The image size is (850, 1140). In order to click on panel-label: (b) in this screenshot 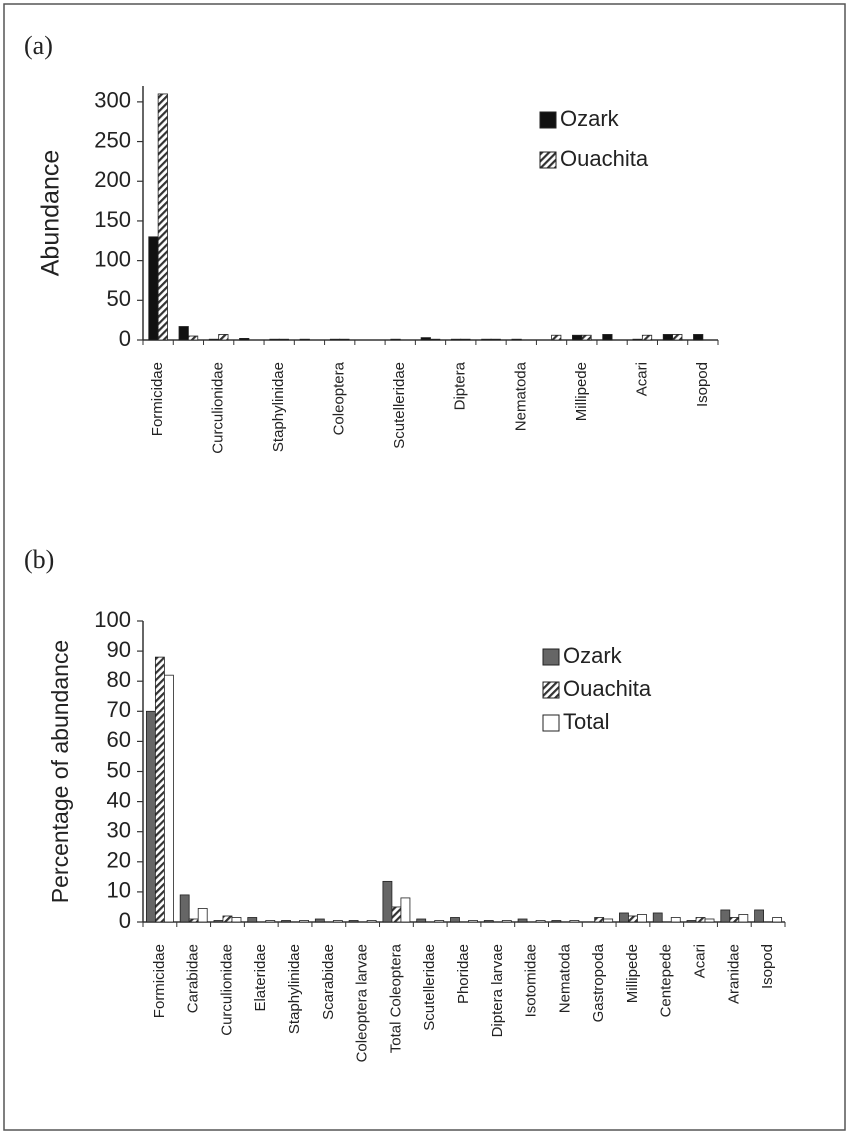, I will do `click(39, 559)`.